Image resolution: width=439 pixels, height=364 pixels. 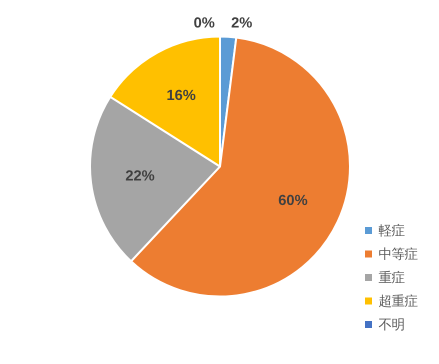 What do you see at coordinates (181, 96) in the screenshot?
I see `data-label: 16%` at bounding box center [181, 96].